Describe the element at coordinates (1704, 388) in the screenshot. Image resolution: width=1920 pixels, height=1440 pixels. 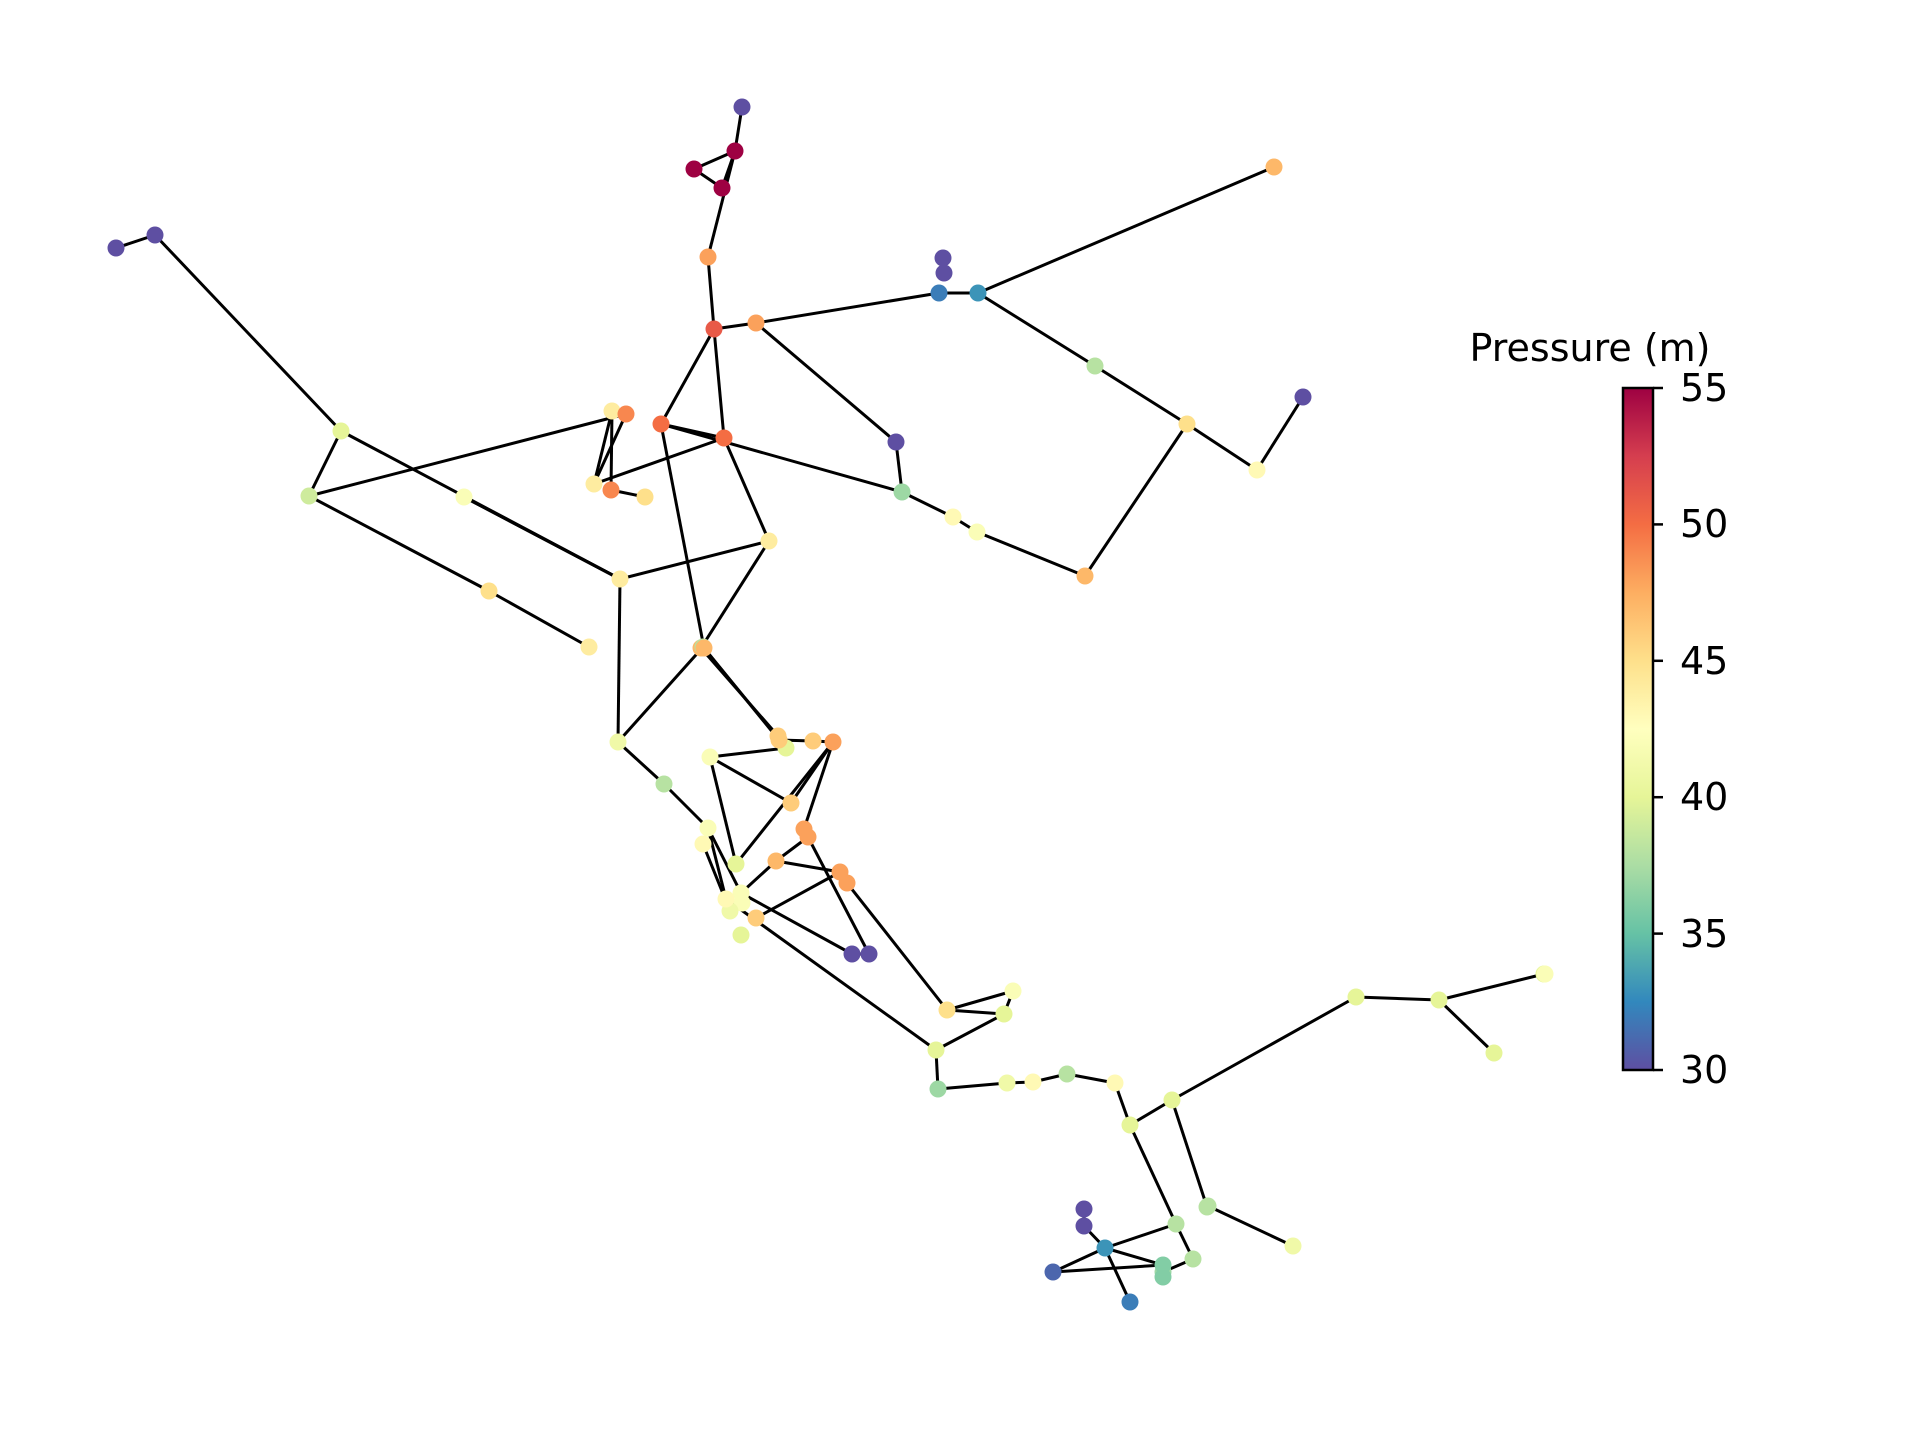
I see `colorbar-tick-label: 55` at that location.